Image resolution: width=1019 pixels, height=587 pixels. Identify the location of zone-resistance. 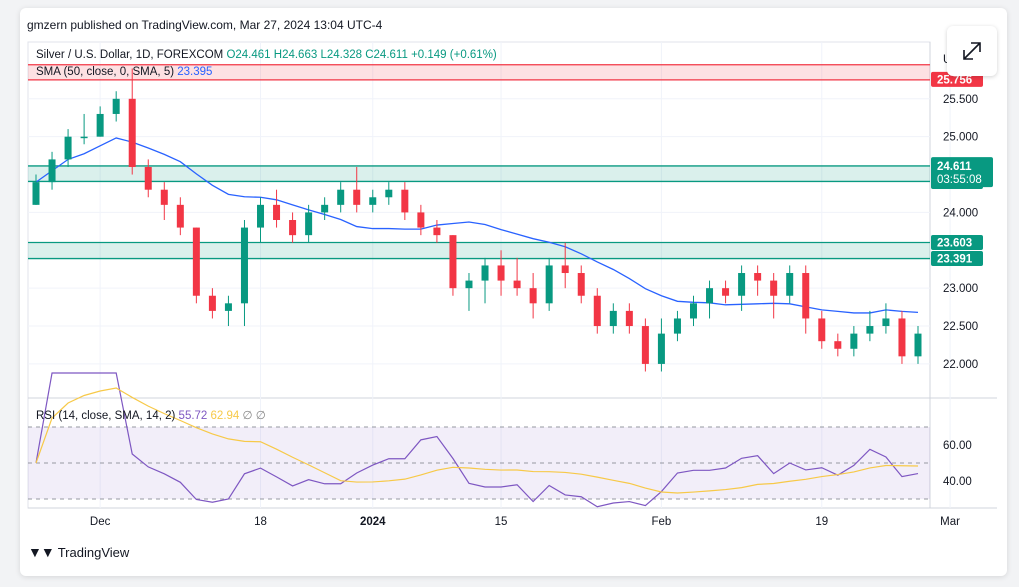
(479, 72).